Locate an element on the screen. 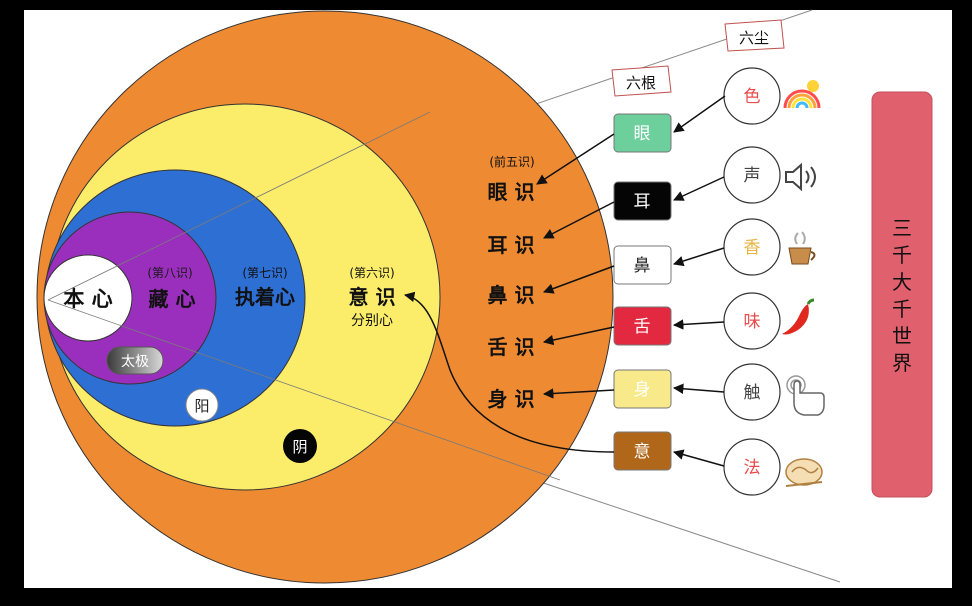 Image resolution: width=972 pixels, height=606 pixels. consciousness-nose: 鼻 识 is located at coordinates (511, 295).